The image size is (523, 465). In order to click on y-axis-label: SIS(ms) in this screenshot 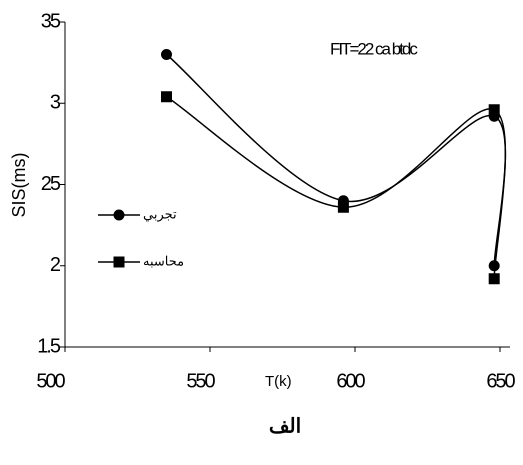, I will do `click(19, 185)`.